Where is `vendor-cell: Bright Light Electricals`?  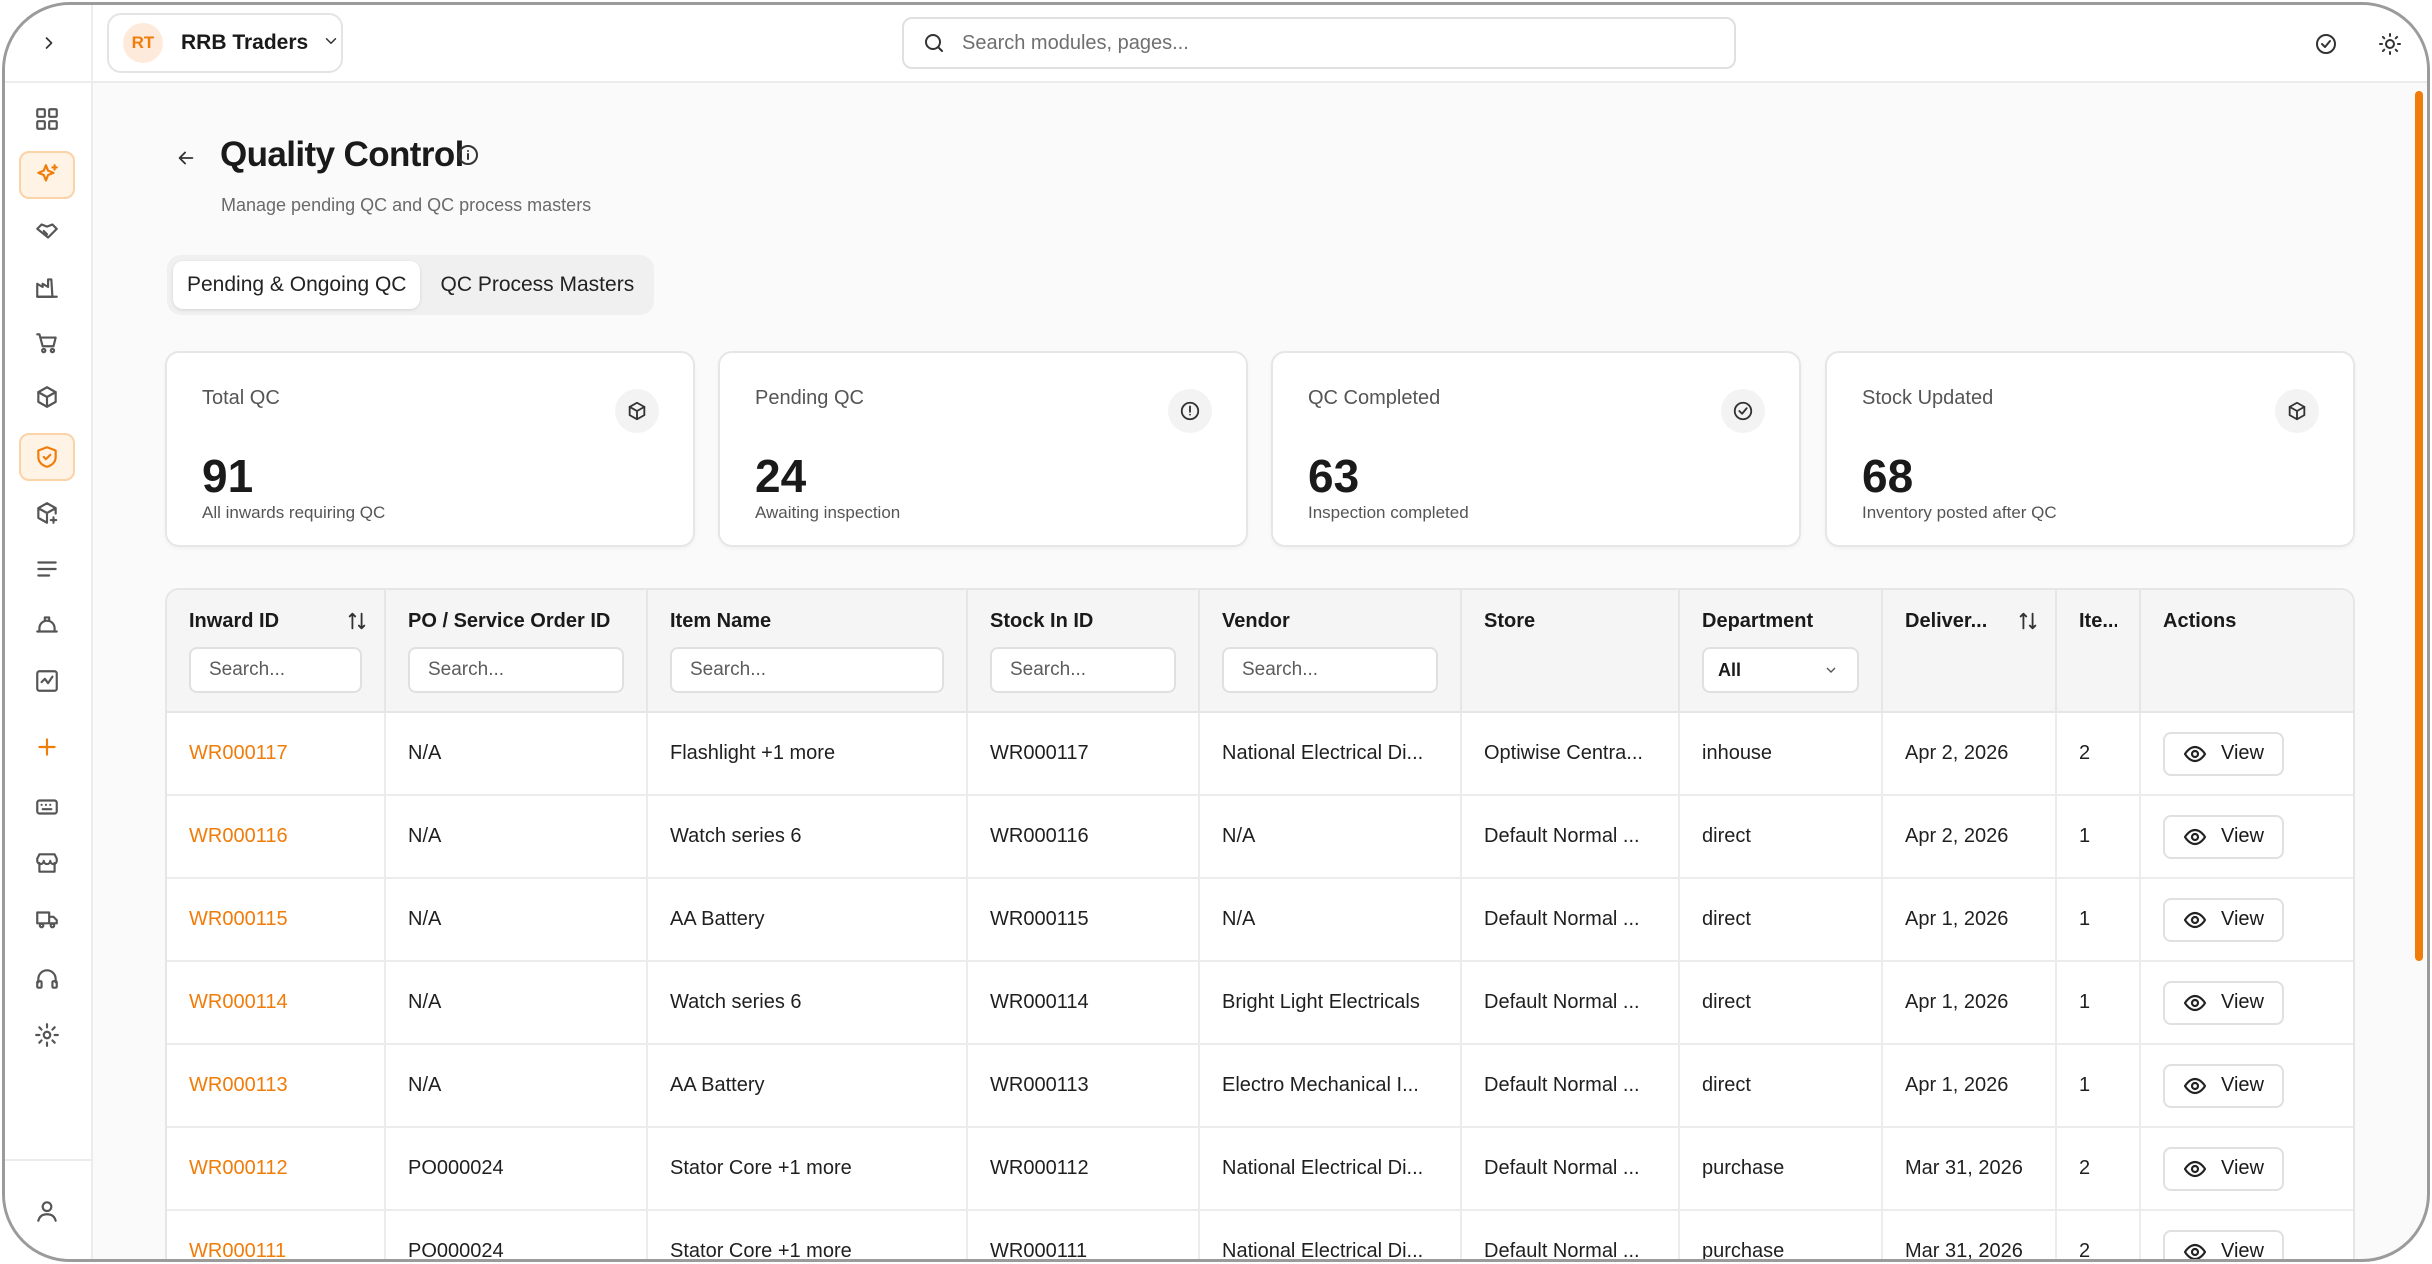 vendor-cell: Bright Light Electricals is located at coordinates (1330, 1003).